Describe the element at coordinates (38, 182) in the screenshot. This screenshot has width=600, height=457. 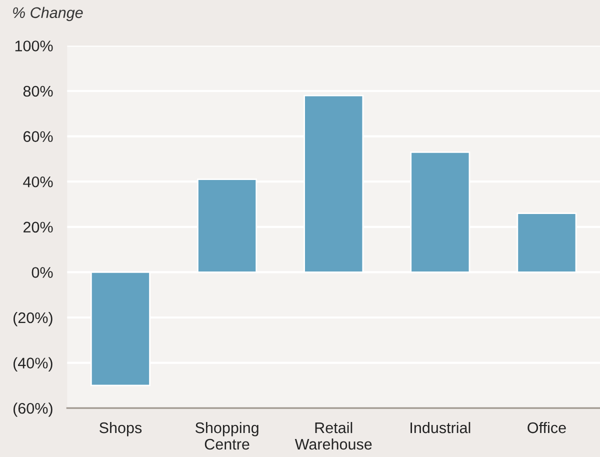
I see `y-tick-label: 40%` at that location.